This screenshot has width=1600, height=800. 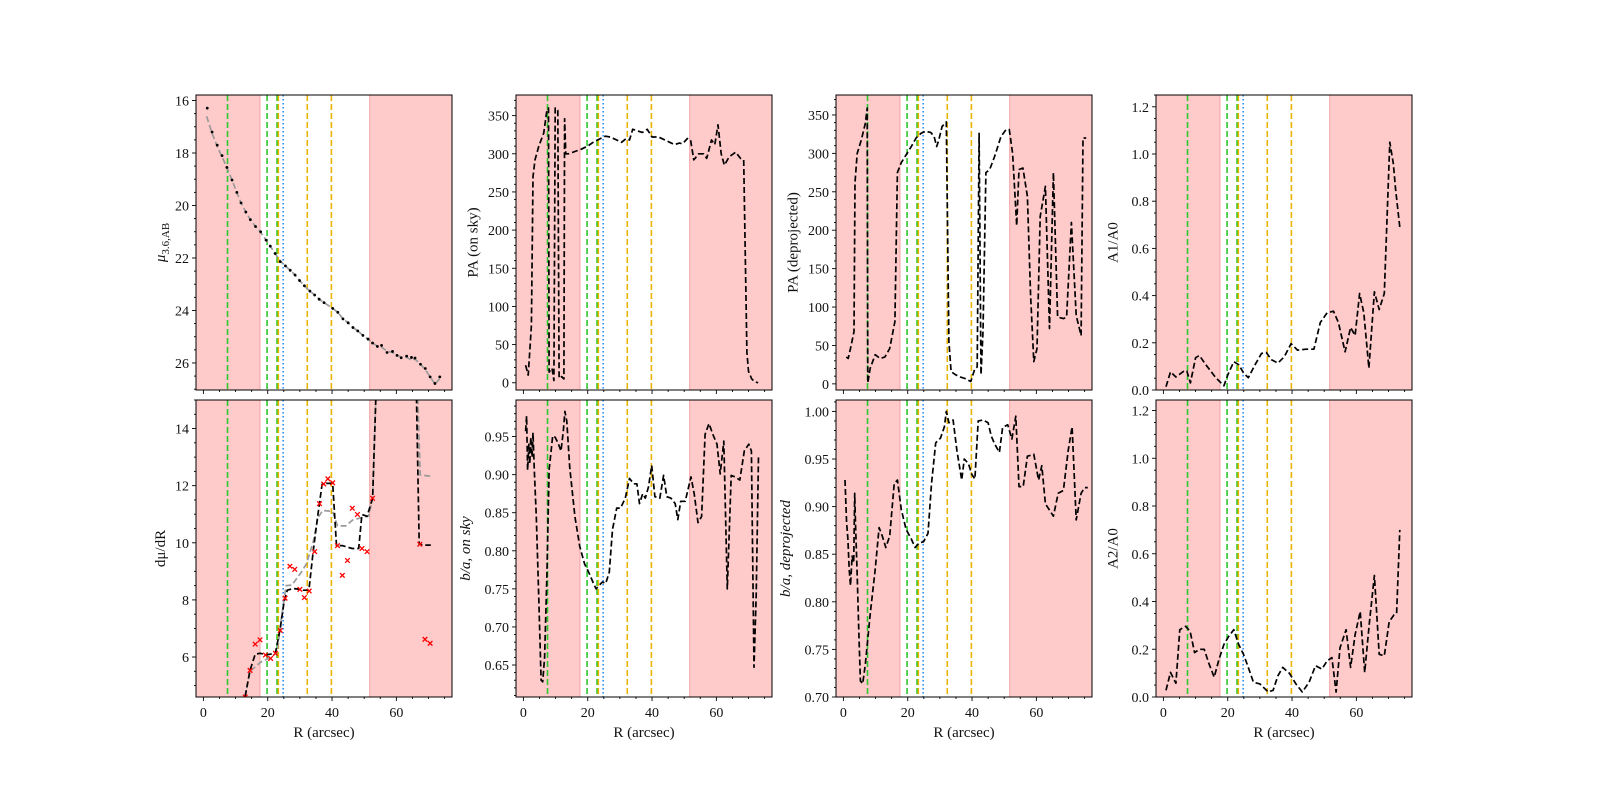 What do you see at coordinates (185, 658) in the screenshot?
I see `y-tick-label: 6` at bounding box center [185, 658].